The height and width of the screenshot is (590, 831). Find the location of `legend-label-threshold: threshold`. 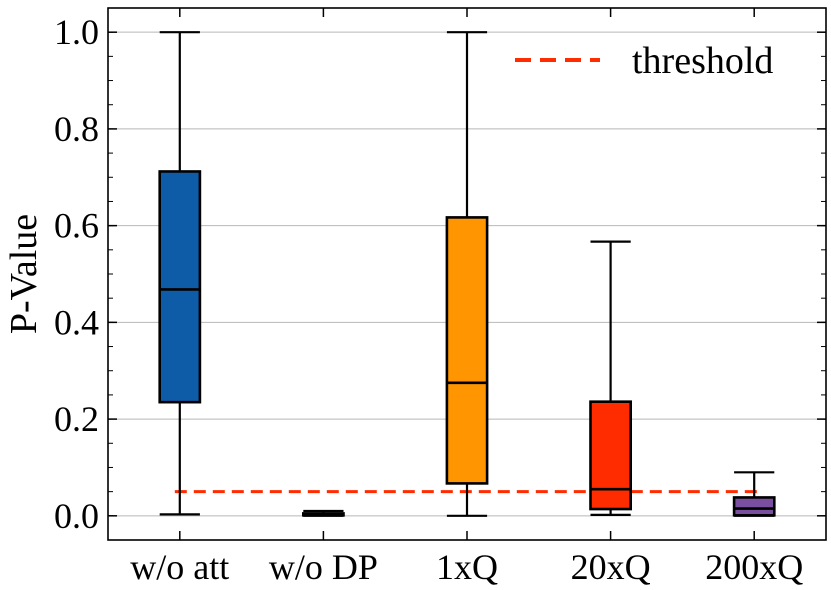

legend-label-threshold: threshold is located at coordinates (702, 61).